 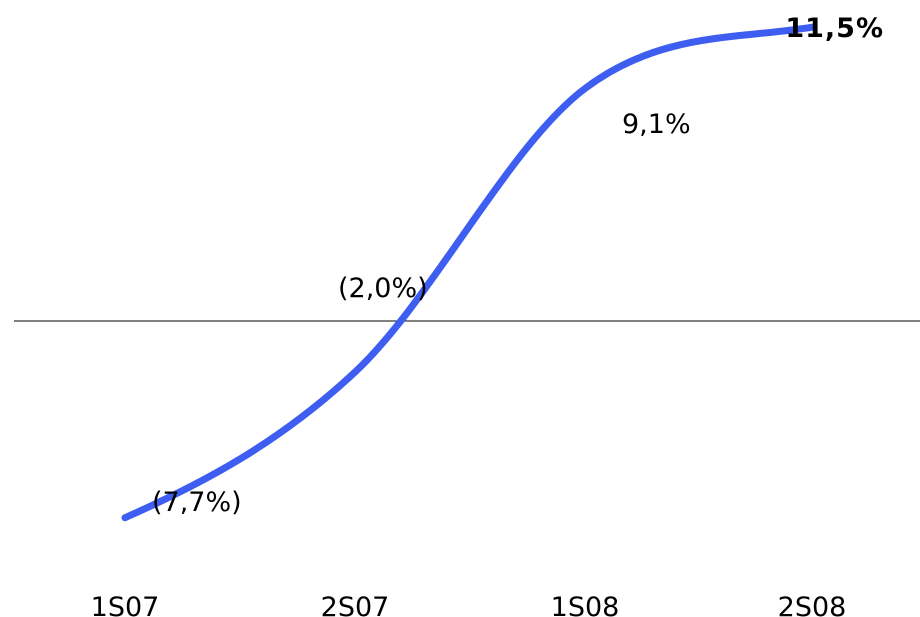 What do you see at coordinates (585, 604) in the screenshot?
I see `x-tick-label: 1S08` at bounding box center [585, 604].